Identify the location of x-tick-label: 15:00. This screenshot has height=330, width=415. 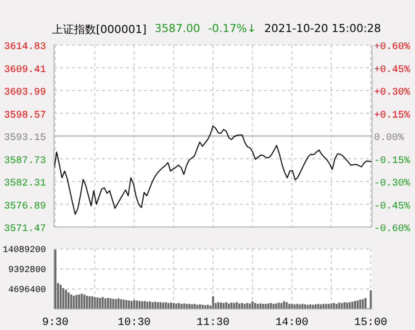
(371, 322).